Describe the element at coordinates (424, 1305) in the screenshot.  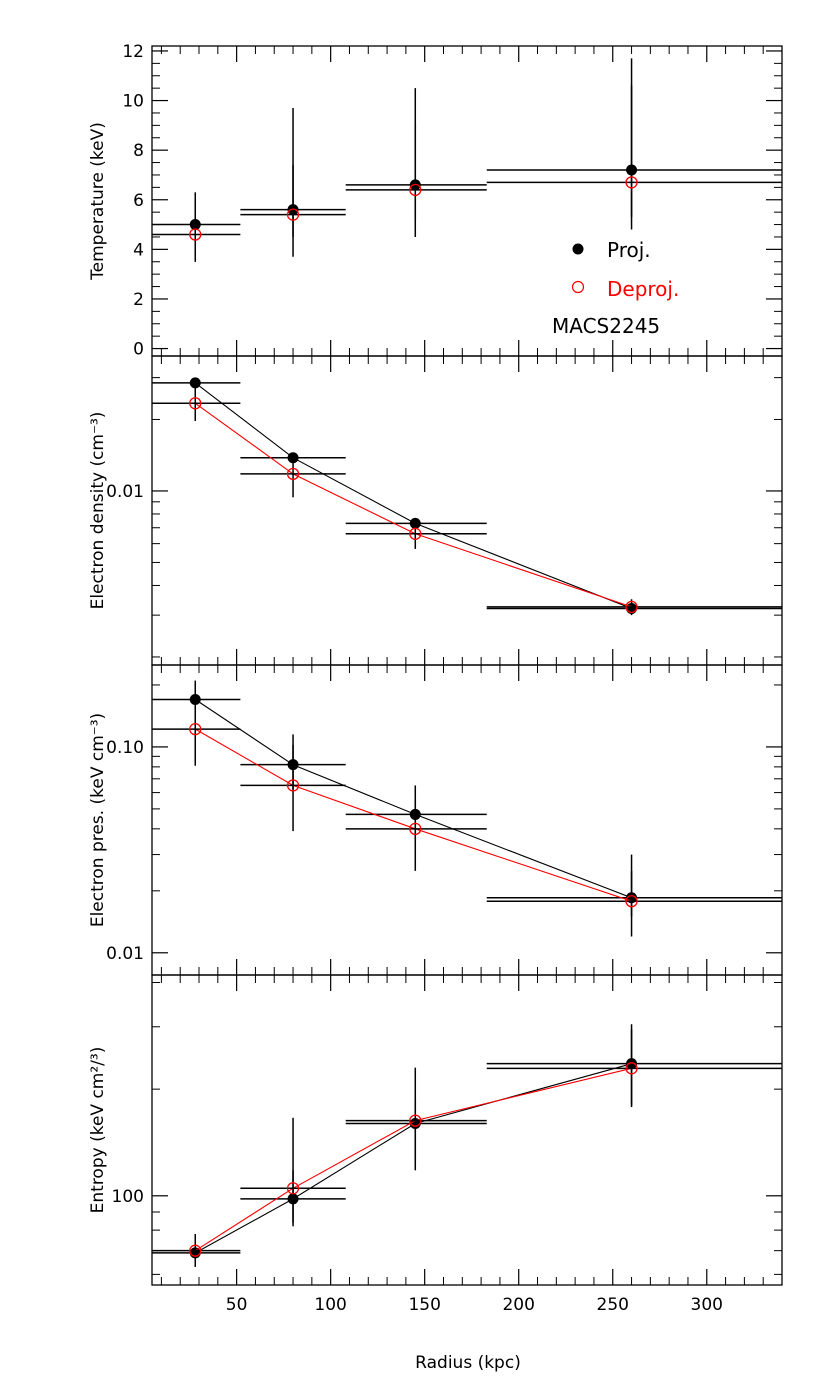
I see `x-tick-label: 150` at that location.